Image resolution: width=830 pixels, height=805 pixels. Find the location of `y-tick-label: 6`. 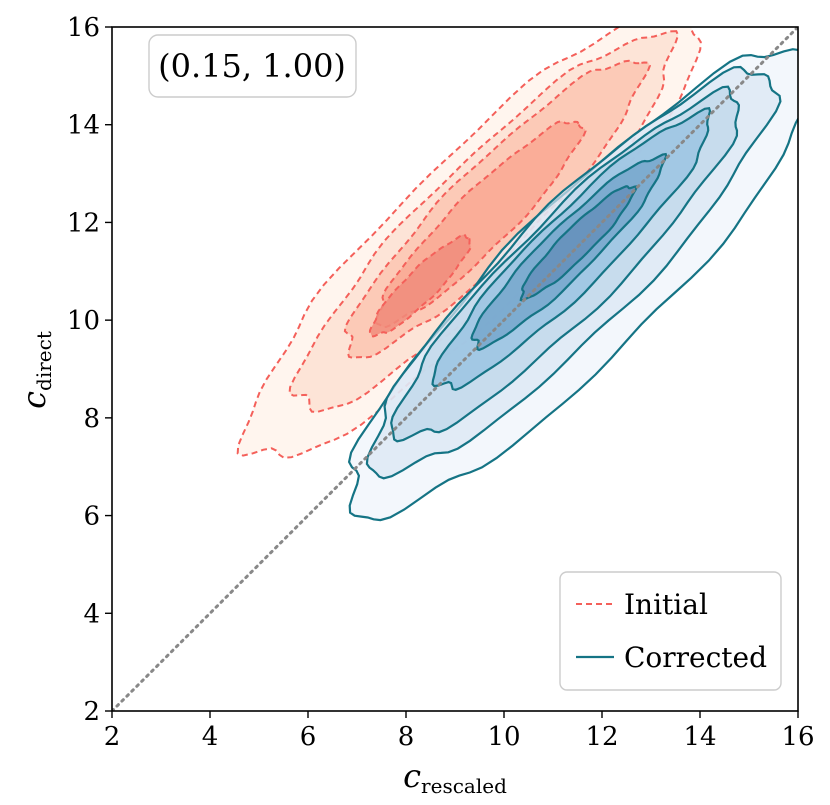

y-tick-label: 6 is located at coordinates (91, 517).